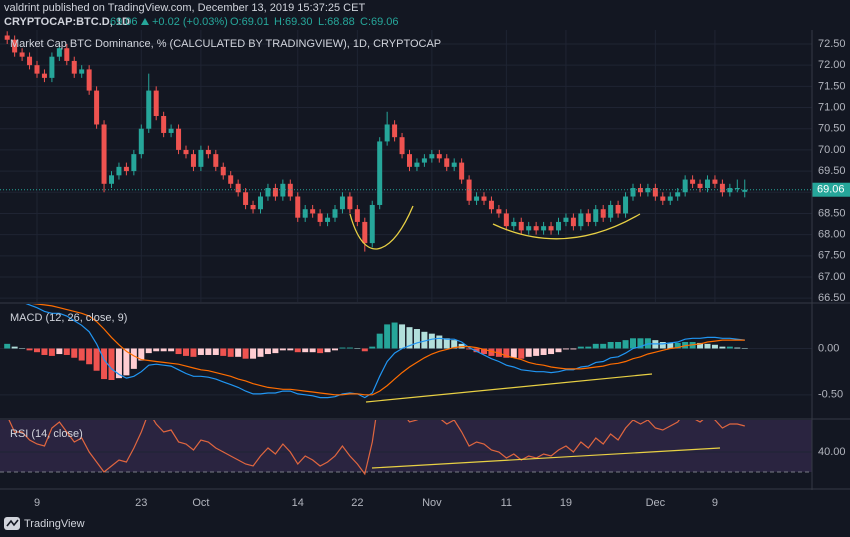  I want to click on y-tick-label: 0.00, so click(828, 348).